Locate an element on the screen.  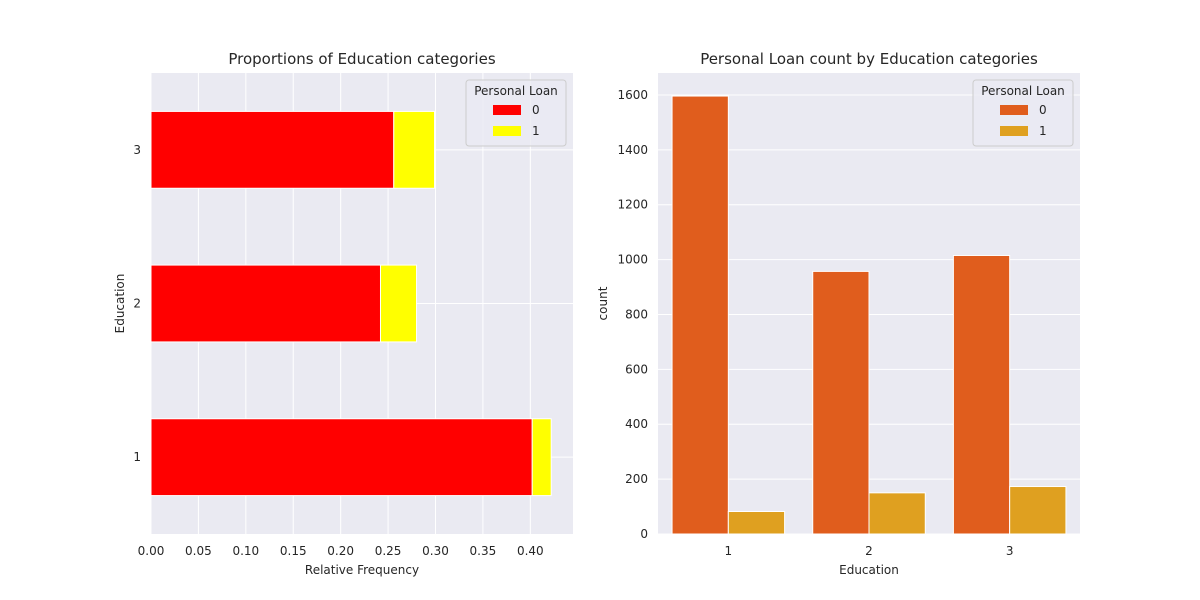
x-tick-label: 1 is located at coordinates (729, 551).